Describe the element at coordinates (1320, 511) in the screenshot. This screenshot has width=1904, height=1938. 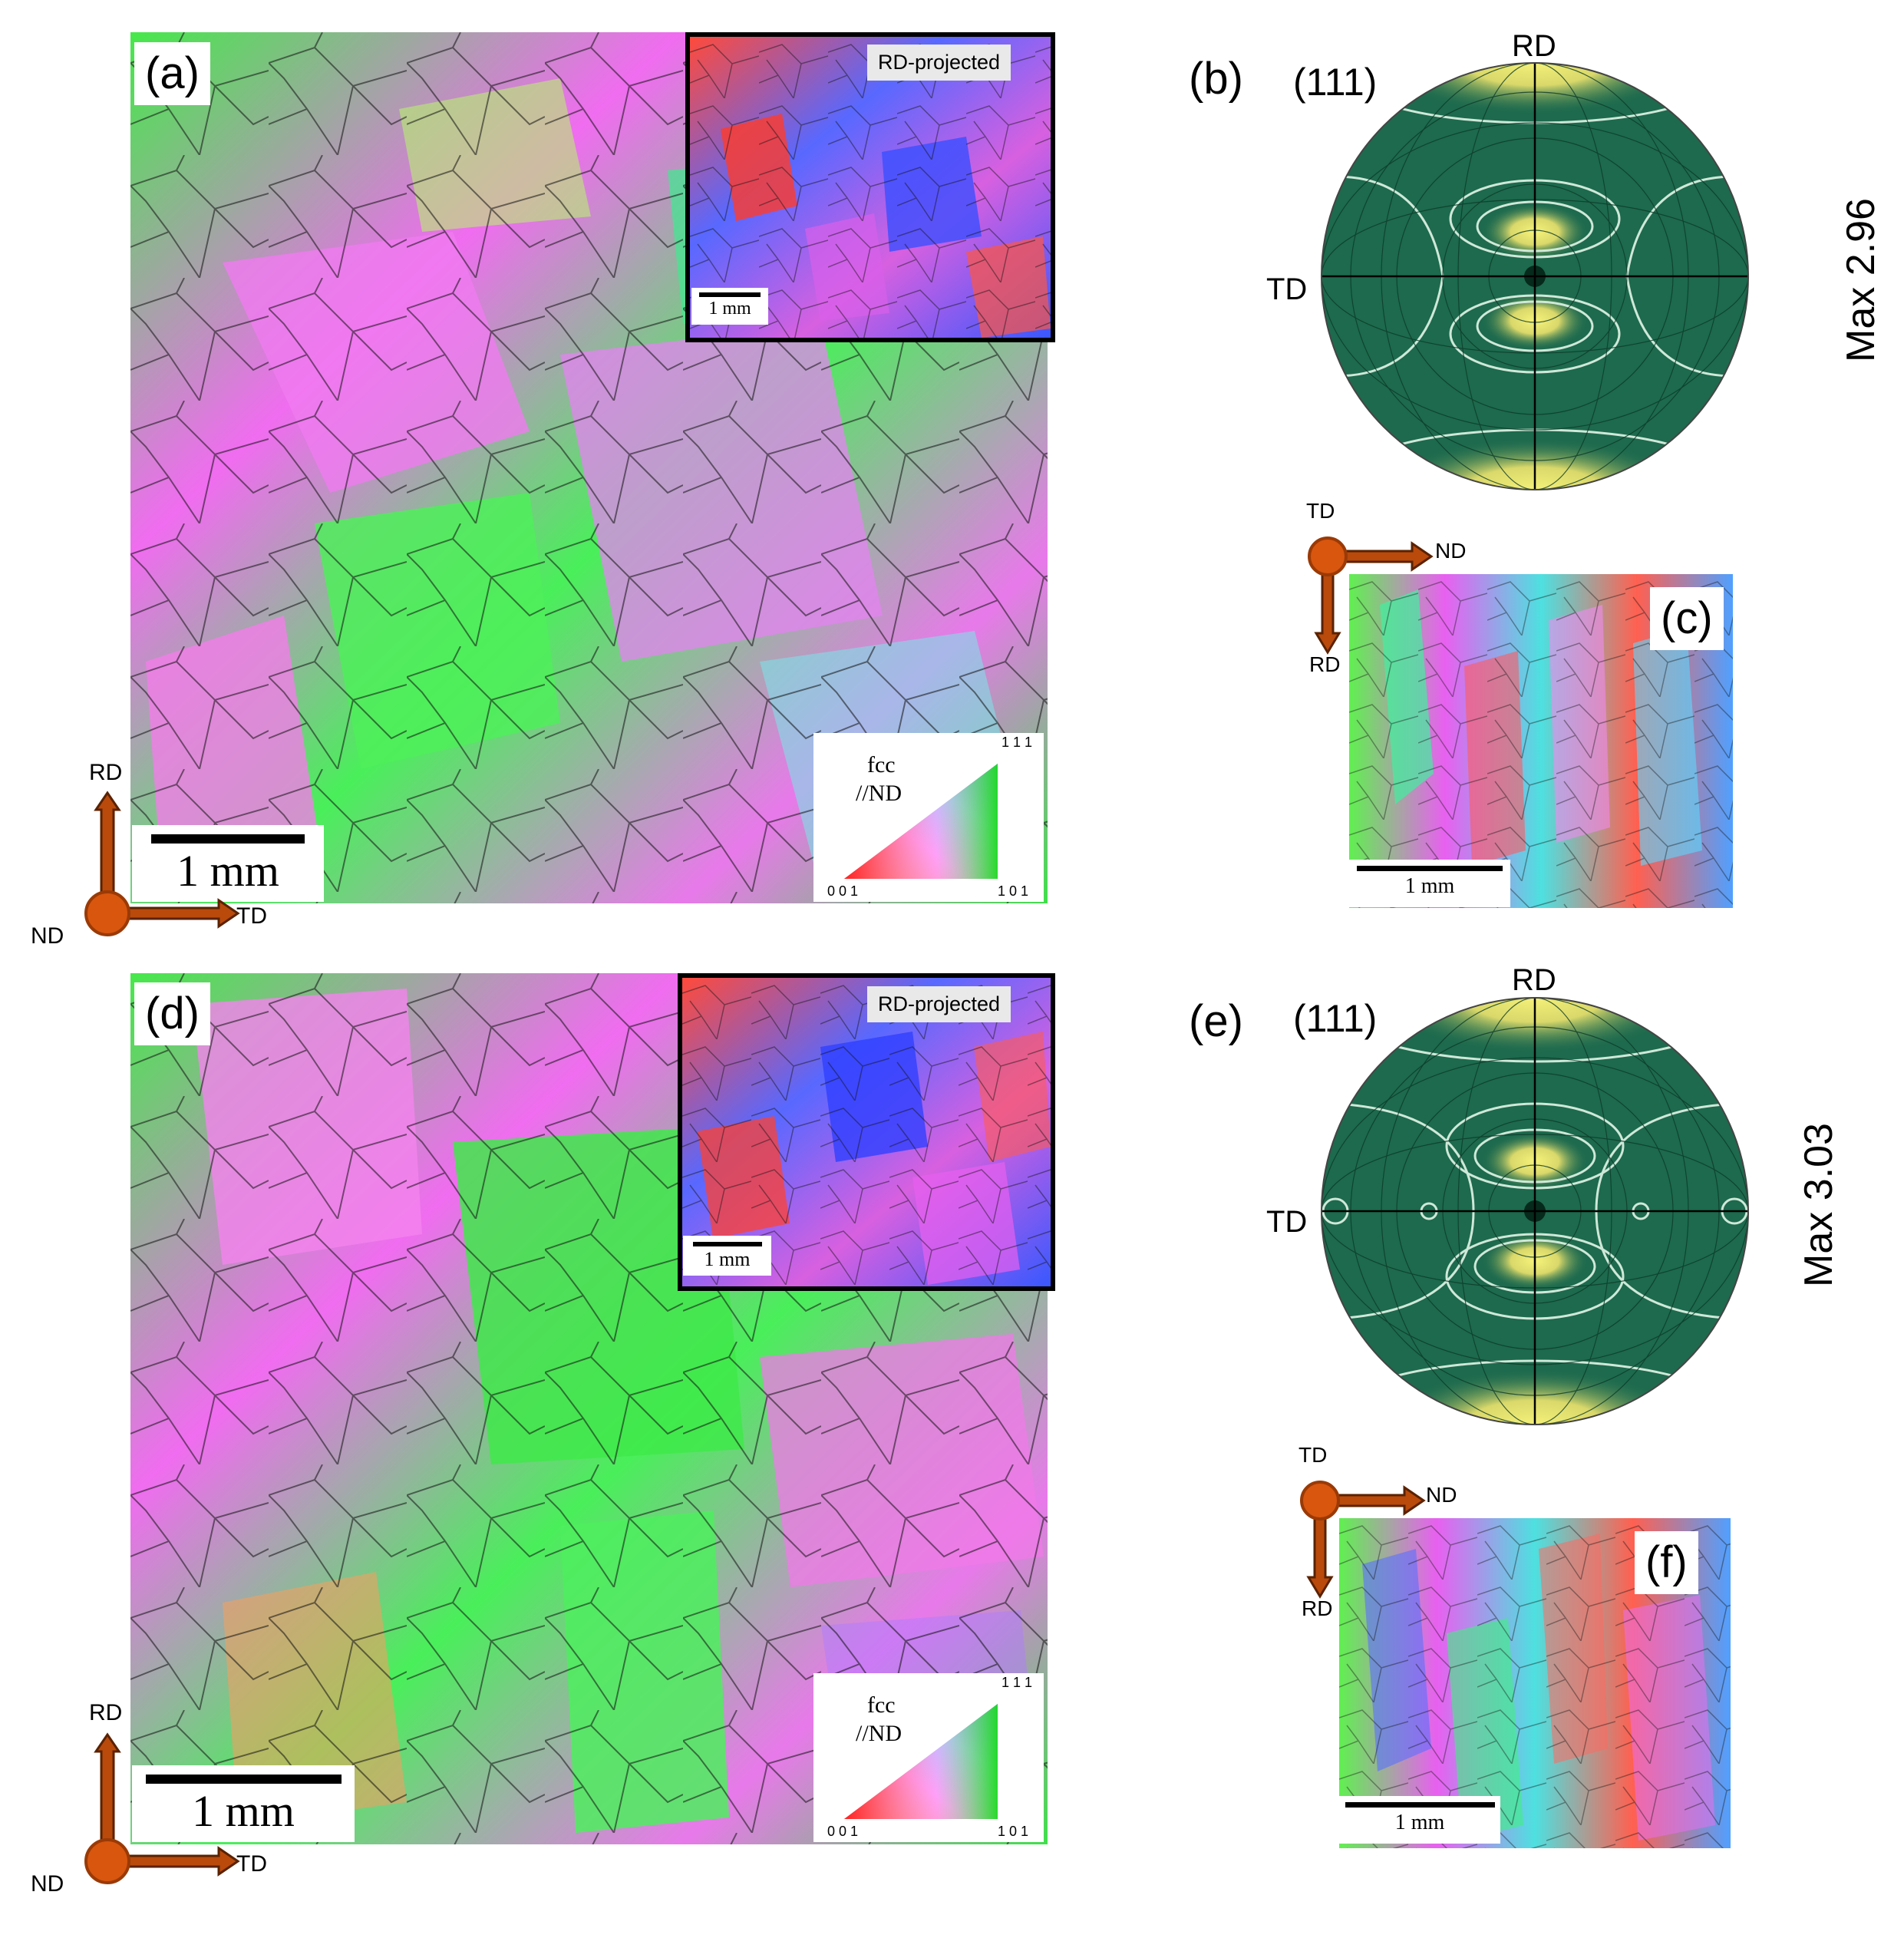
I see `axis-td-c: TD` at that location.